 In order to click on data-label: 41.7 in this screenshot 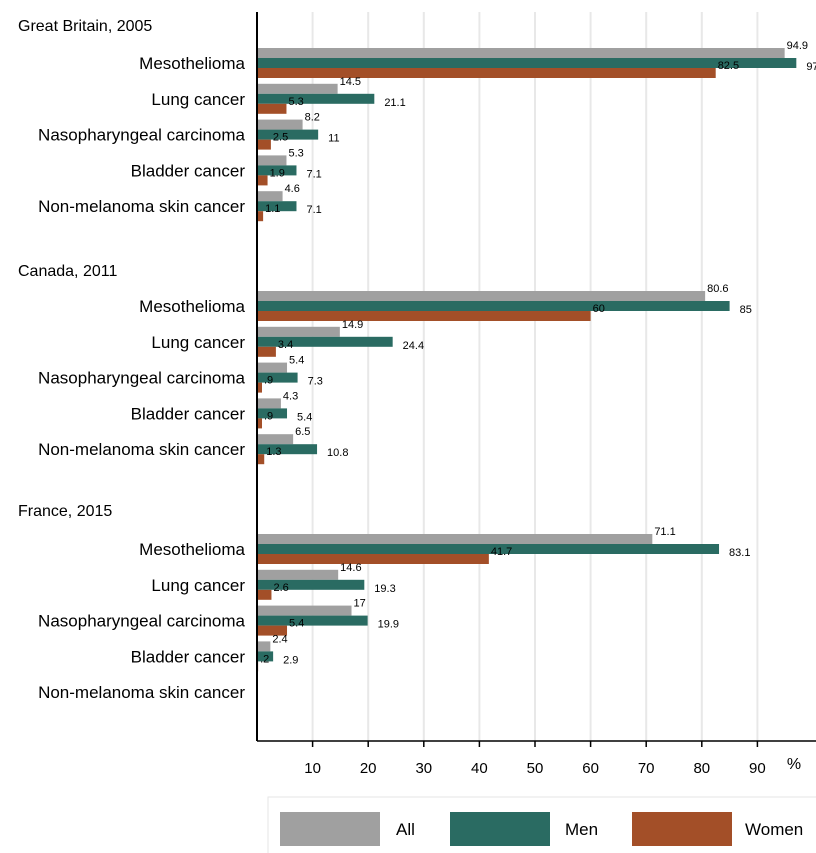, I will do `click(501, 552)`.